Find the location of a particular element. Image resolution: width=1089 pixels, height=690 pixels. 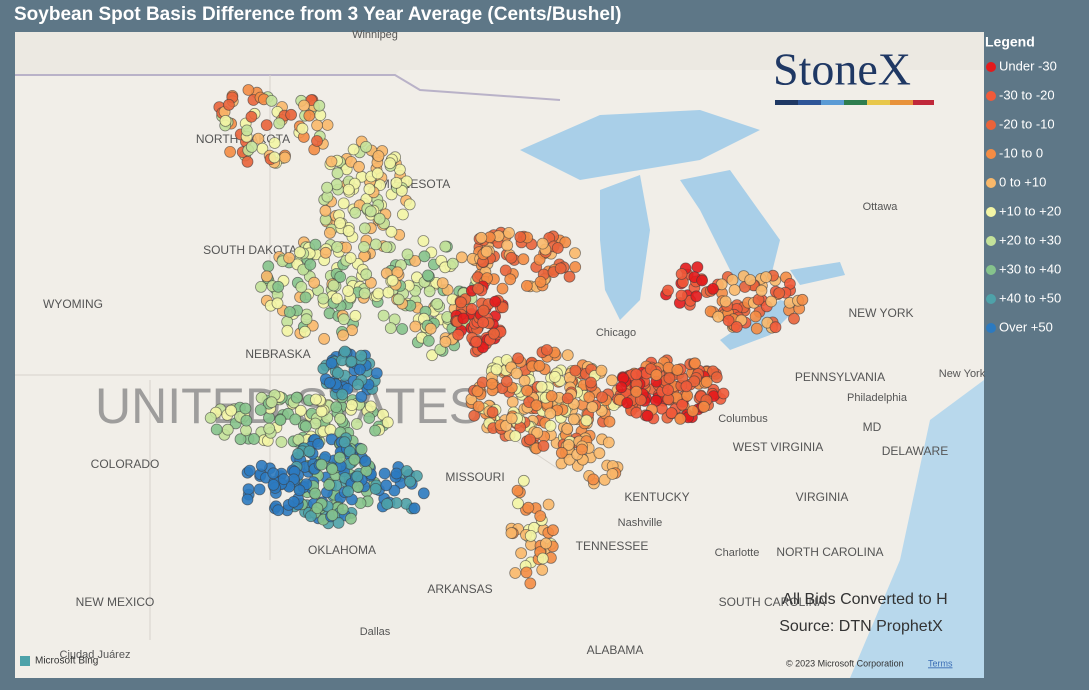

legend-label: -10 to 0 is located at coordinates (1021, 152).